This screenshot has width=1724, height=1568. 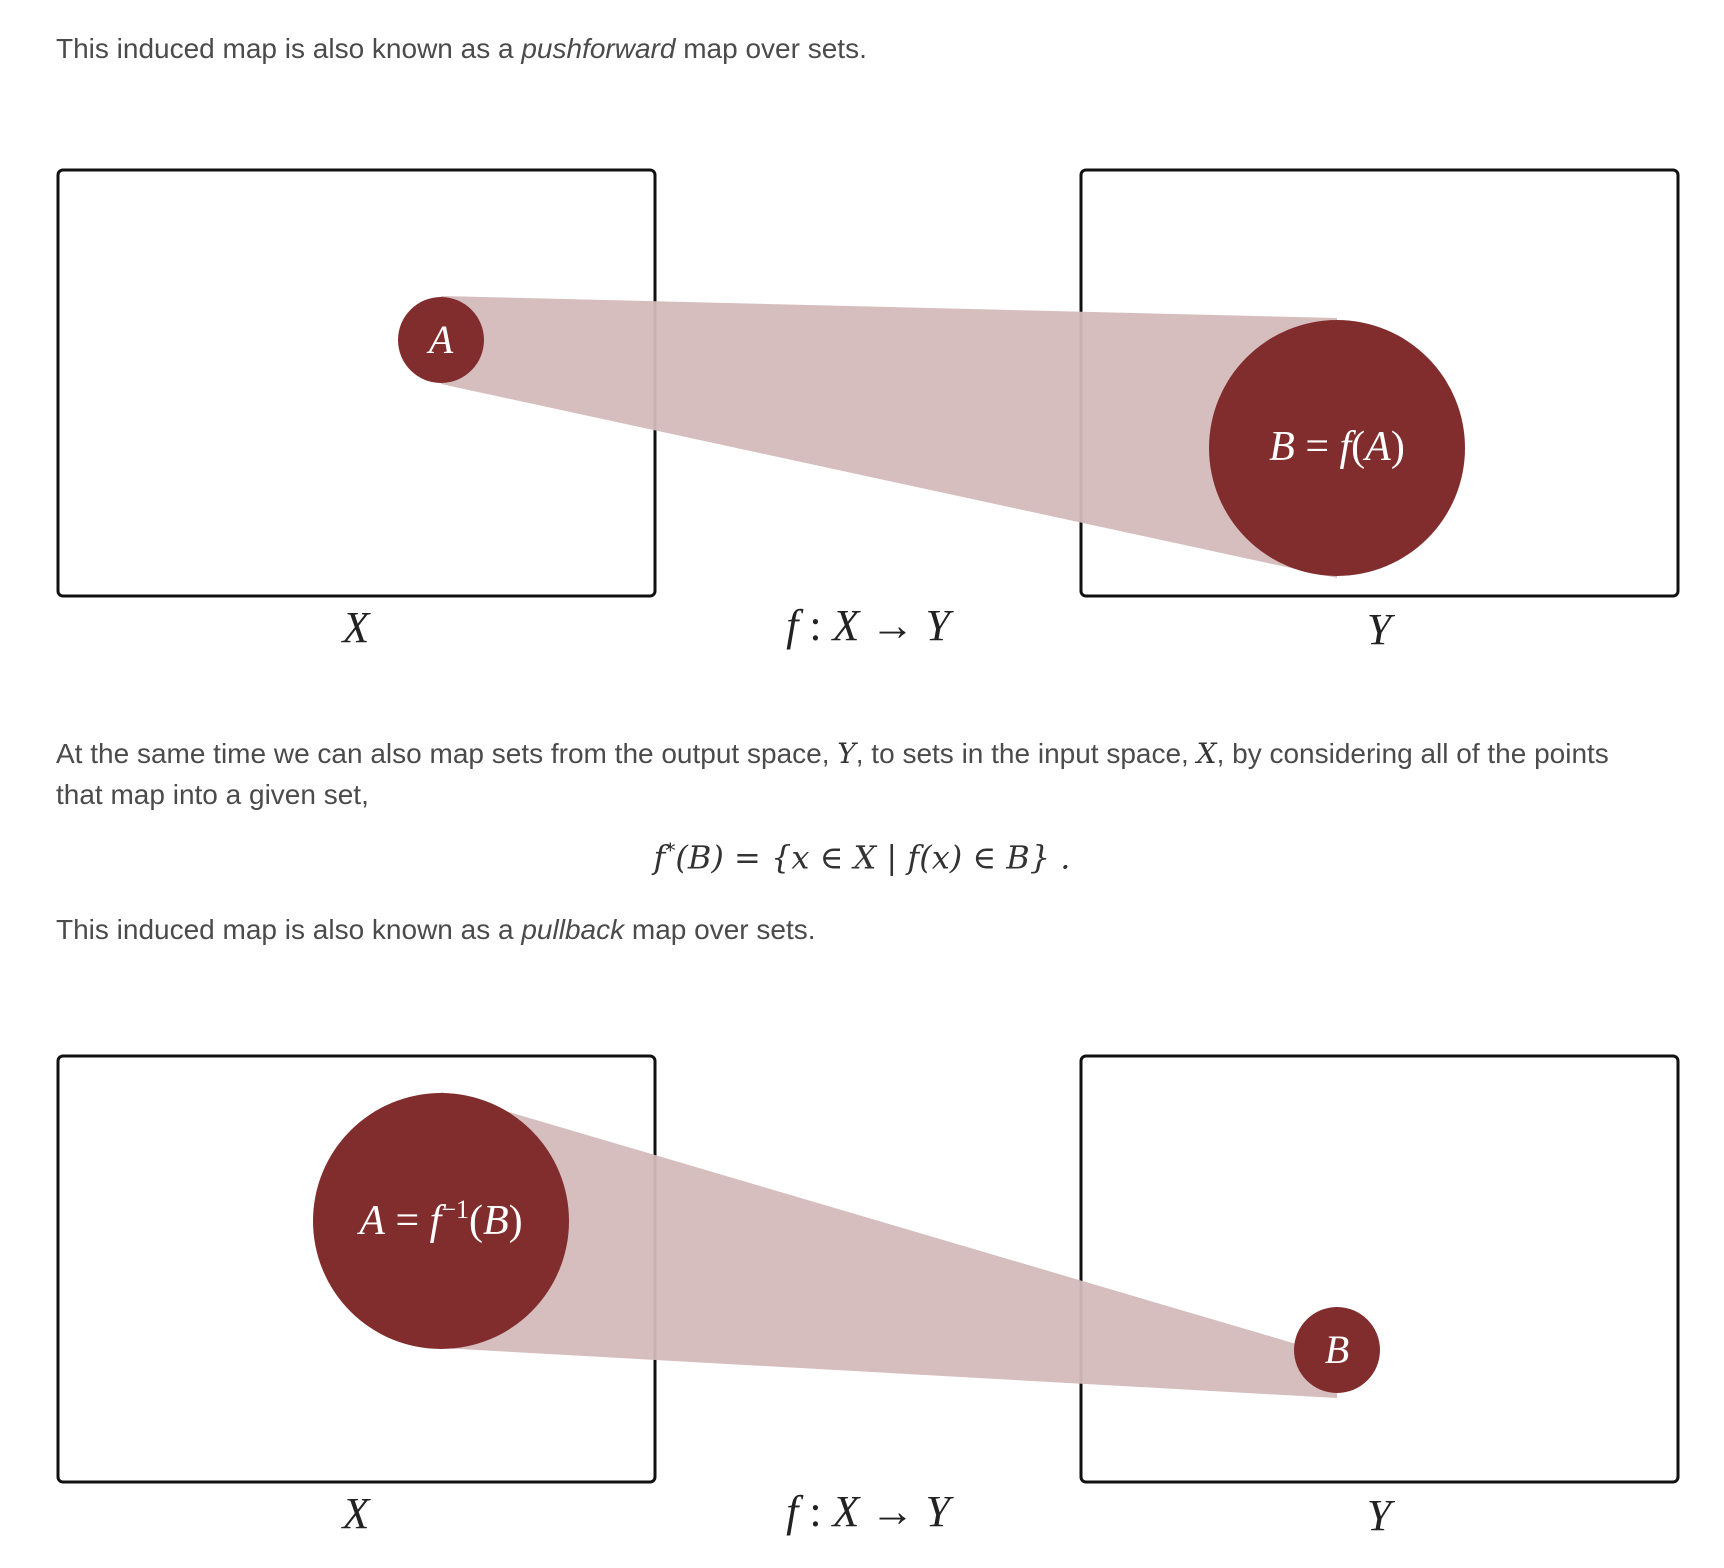 I want to click on set-B-image-label: B = f(A), so click(x=1337, y=447).